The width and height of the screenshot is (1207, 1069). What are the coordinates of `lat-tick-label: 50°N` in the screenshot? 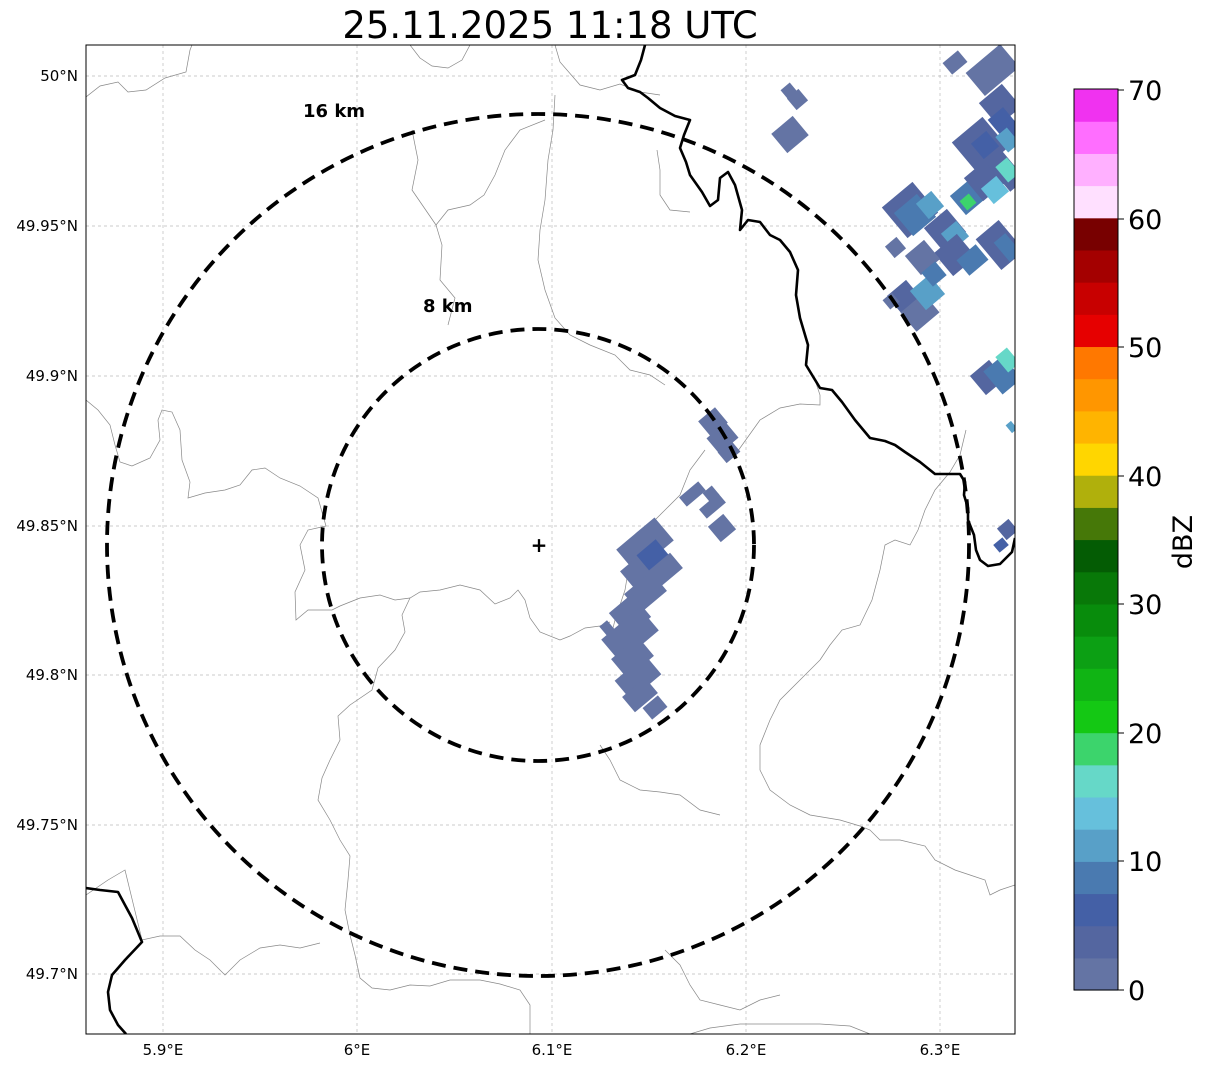 It's located at (59, 76).